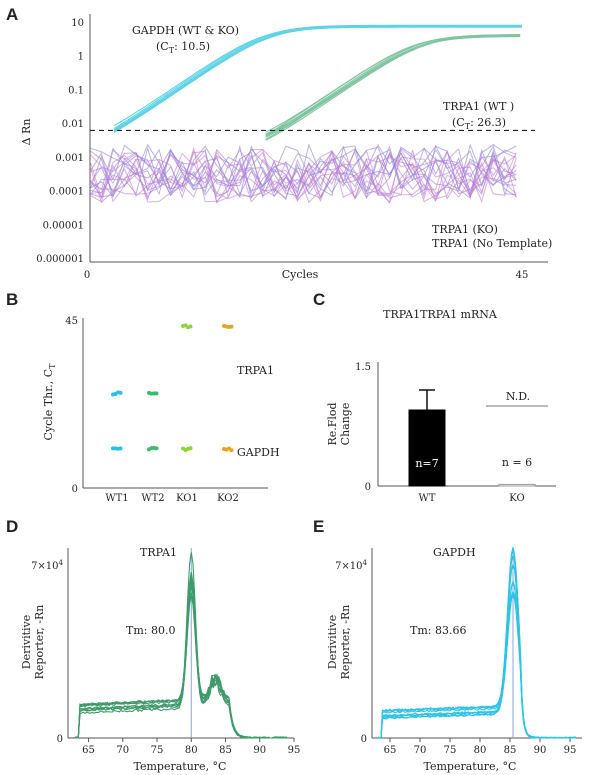 The height and width of the screenshot is (775, 600). I want to click on panel-label-b: B, so click(12, 299).